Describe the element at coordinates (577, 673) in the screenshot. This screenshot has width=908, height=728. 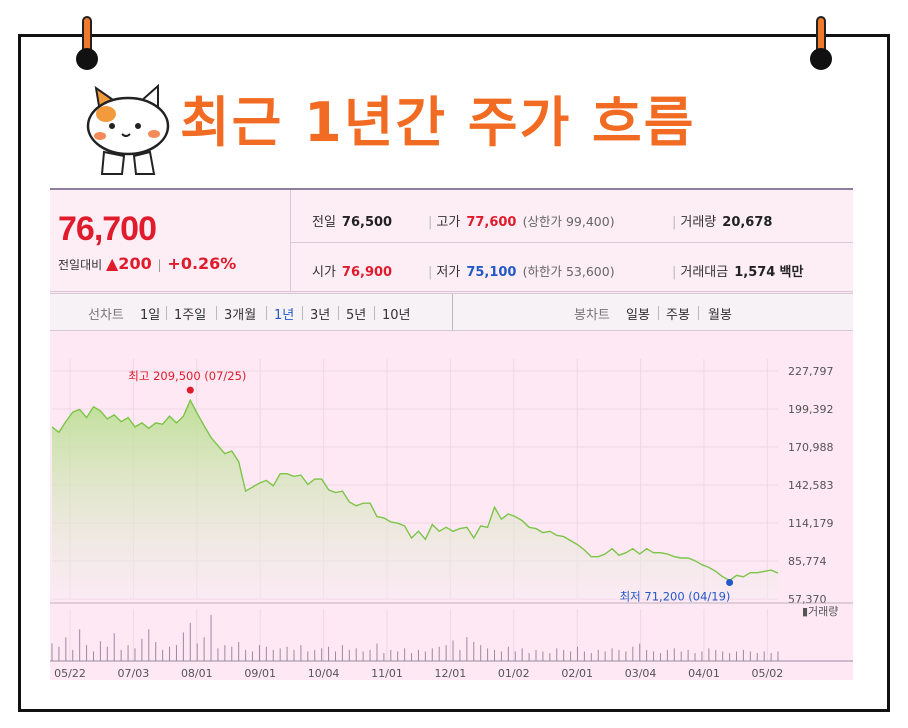
I see `x-tick-label: 02/01` at that location.